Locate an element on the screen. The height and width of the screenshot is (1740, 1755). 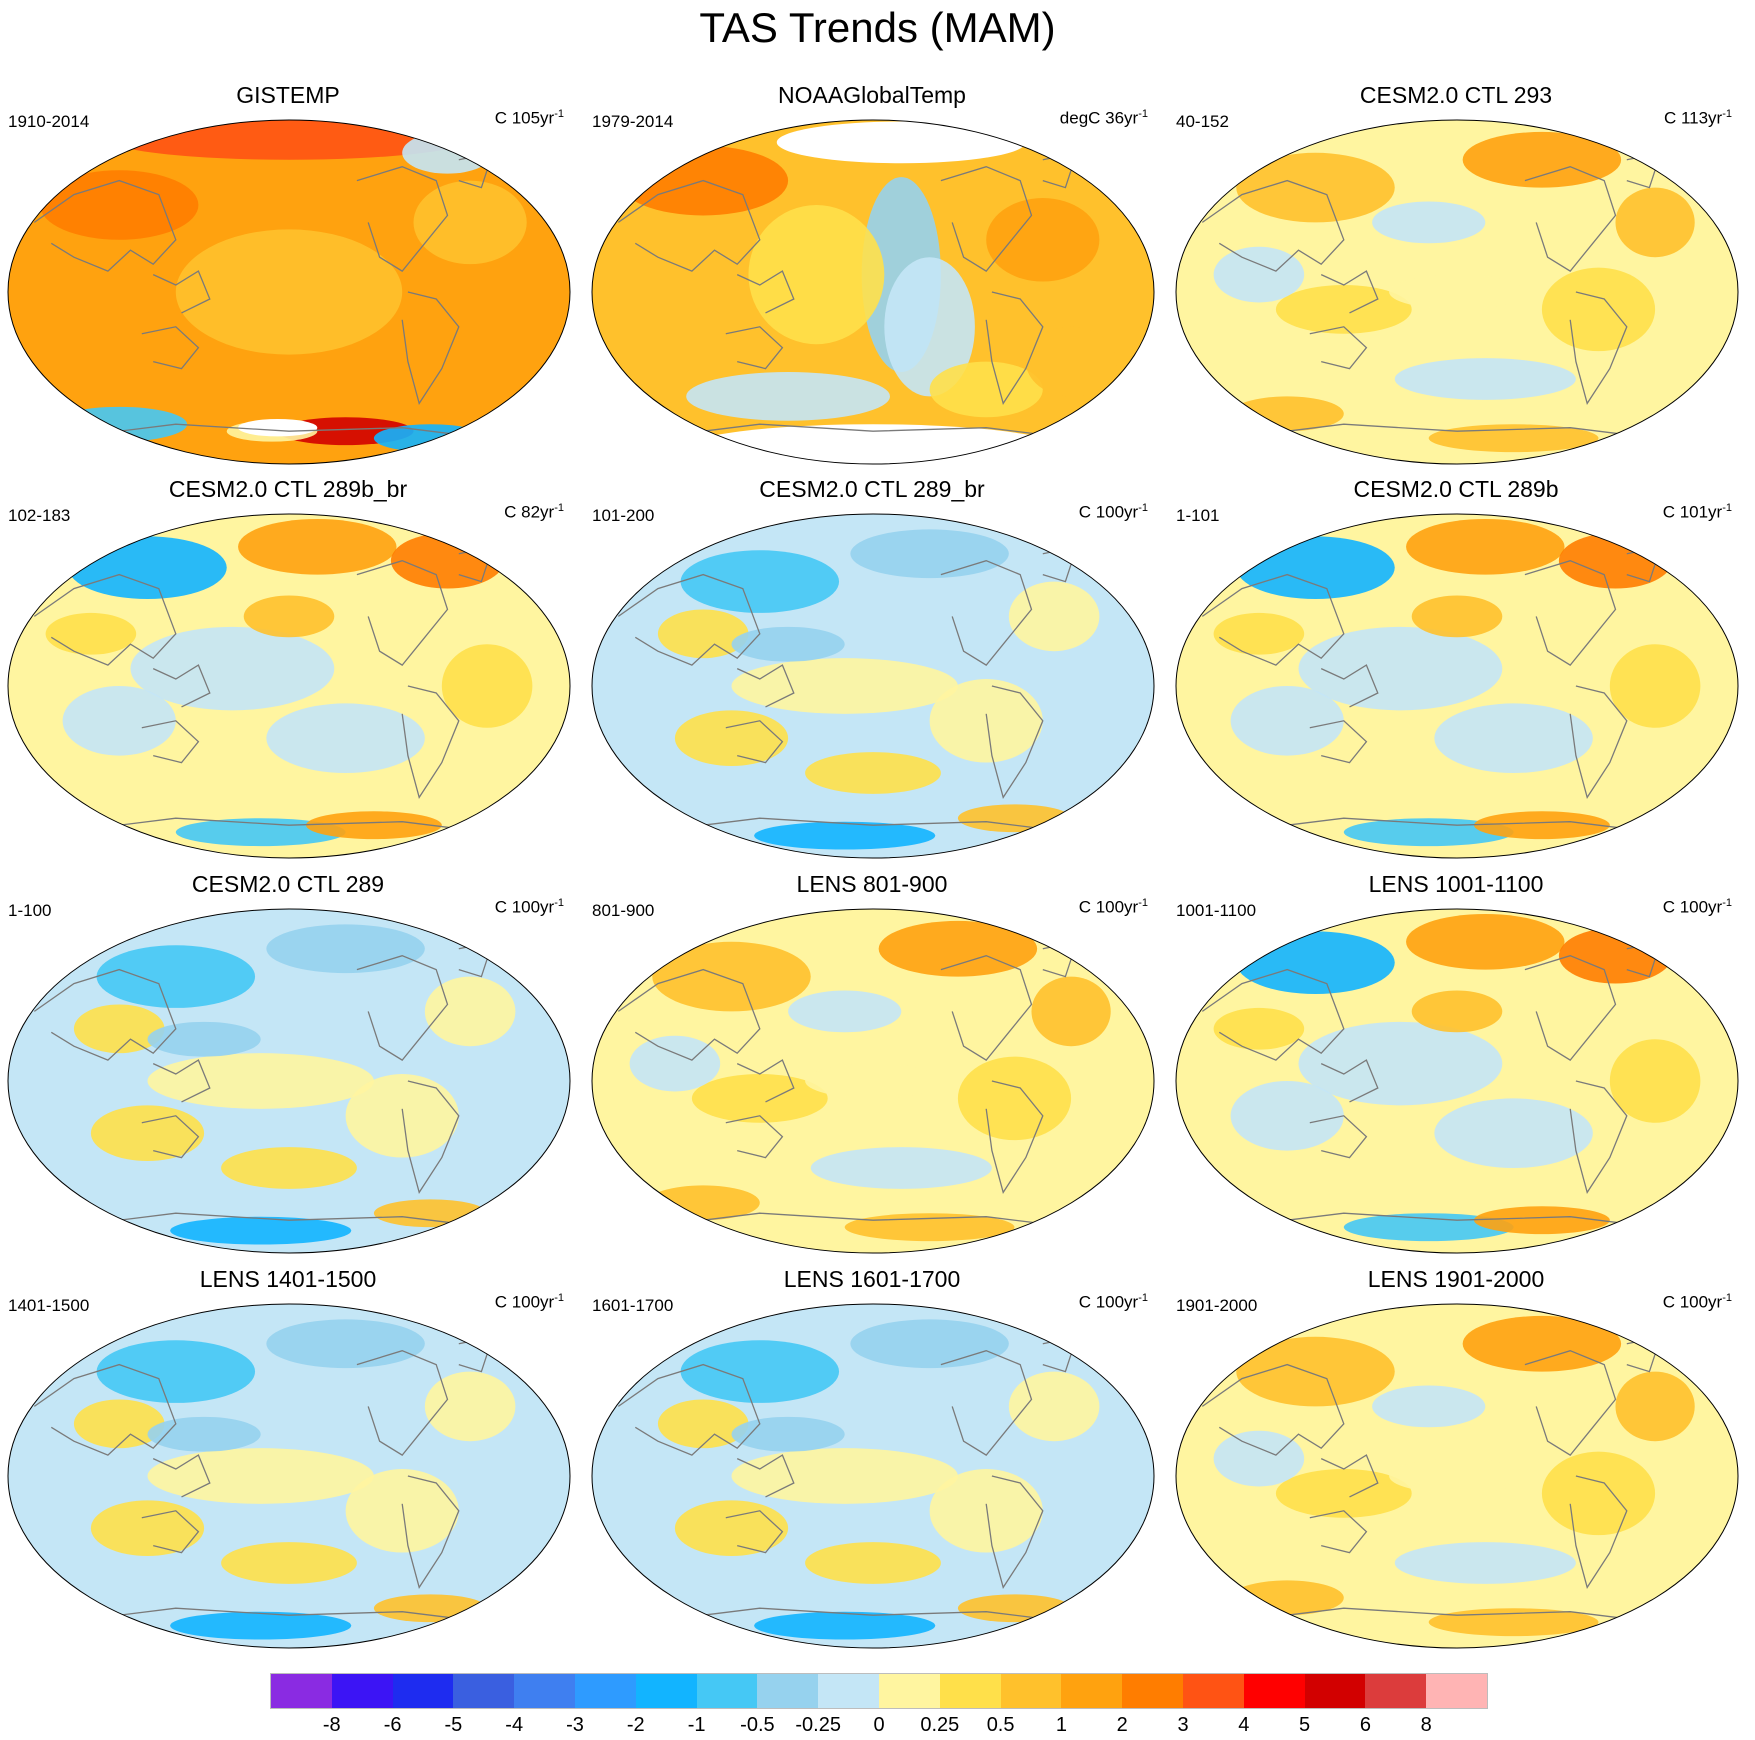
colorbar-label: 3 is located at coordinates (1183, 1725).